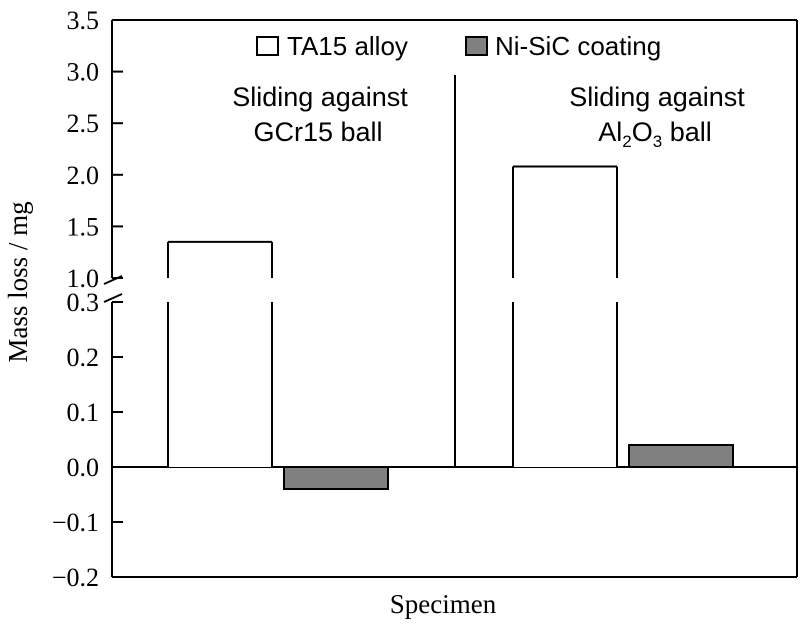 The width and height of the screenshot is (800, 624). I want to click on y-lower-tick-label-4: 0.2, so click(83, 357).